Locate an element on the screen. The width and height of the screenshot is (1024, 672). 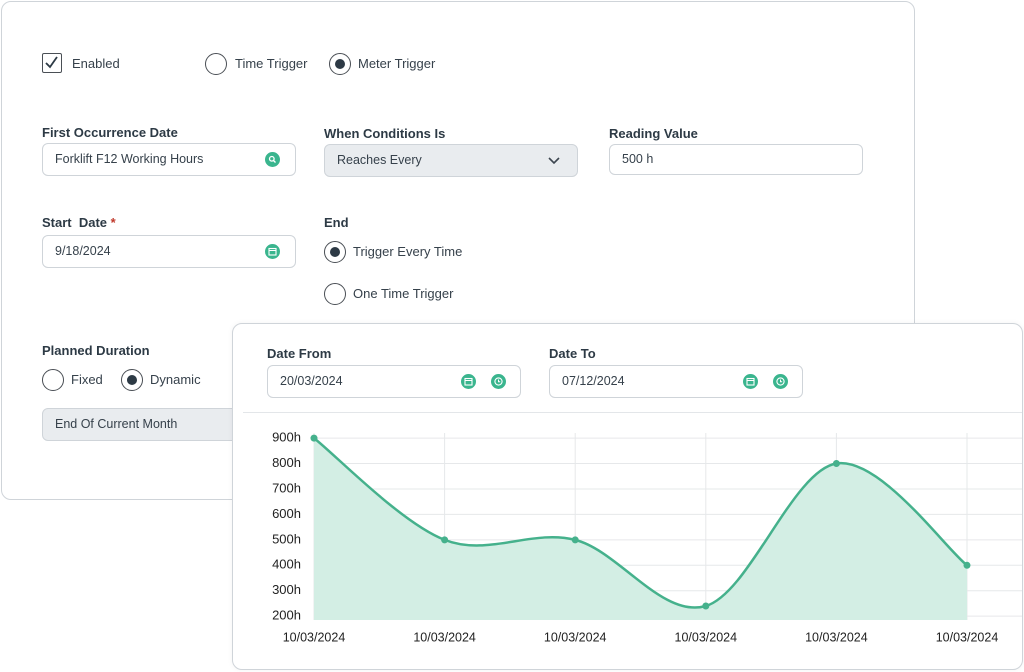
text-input: Forklift F12 Working Hours is located at coordinates (169, 159).